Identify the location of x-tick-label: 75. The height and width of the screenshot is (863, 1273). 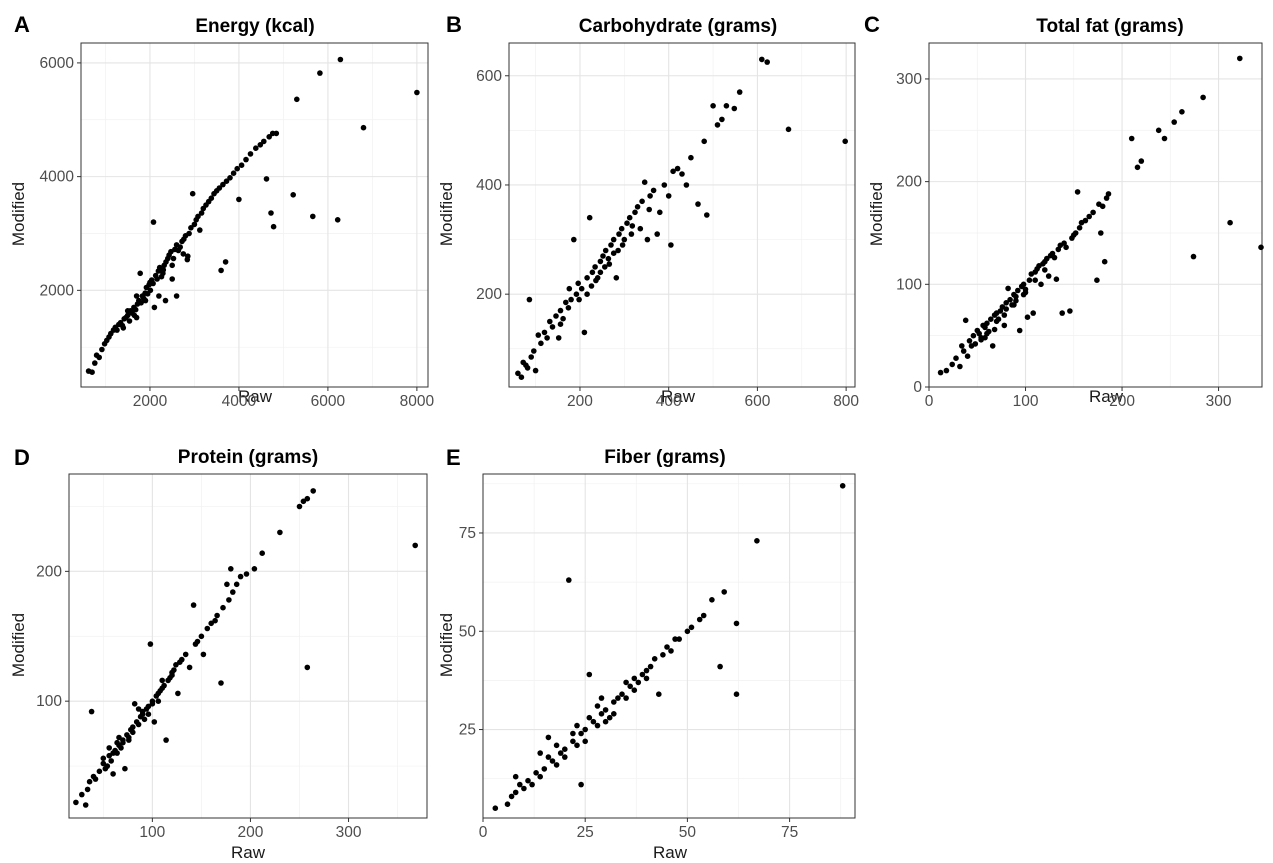
(789, 832).